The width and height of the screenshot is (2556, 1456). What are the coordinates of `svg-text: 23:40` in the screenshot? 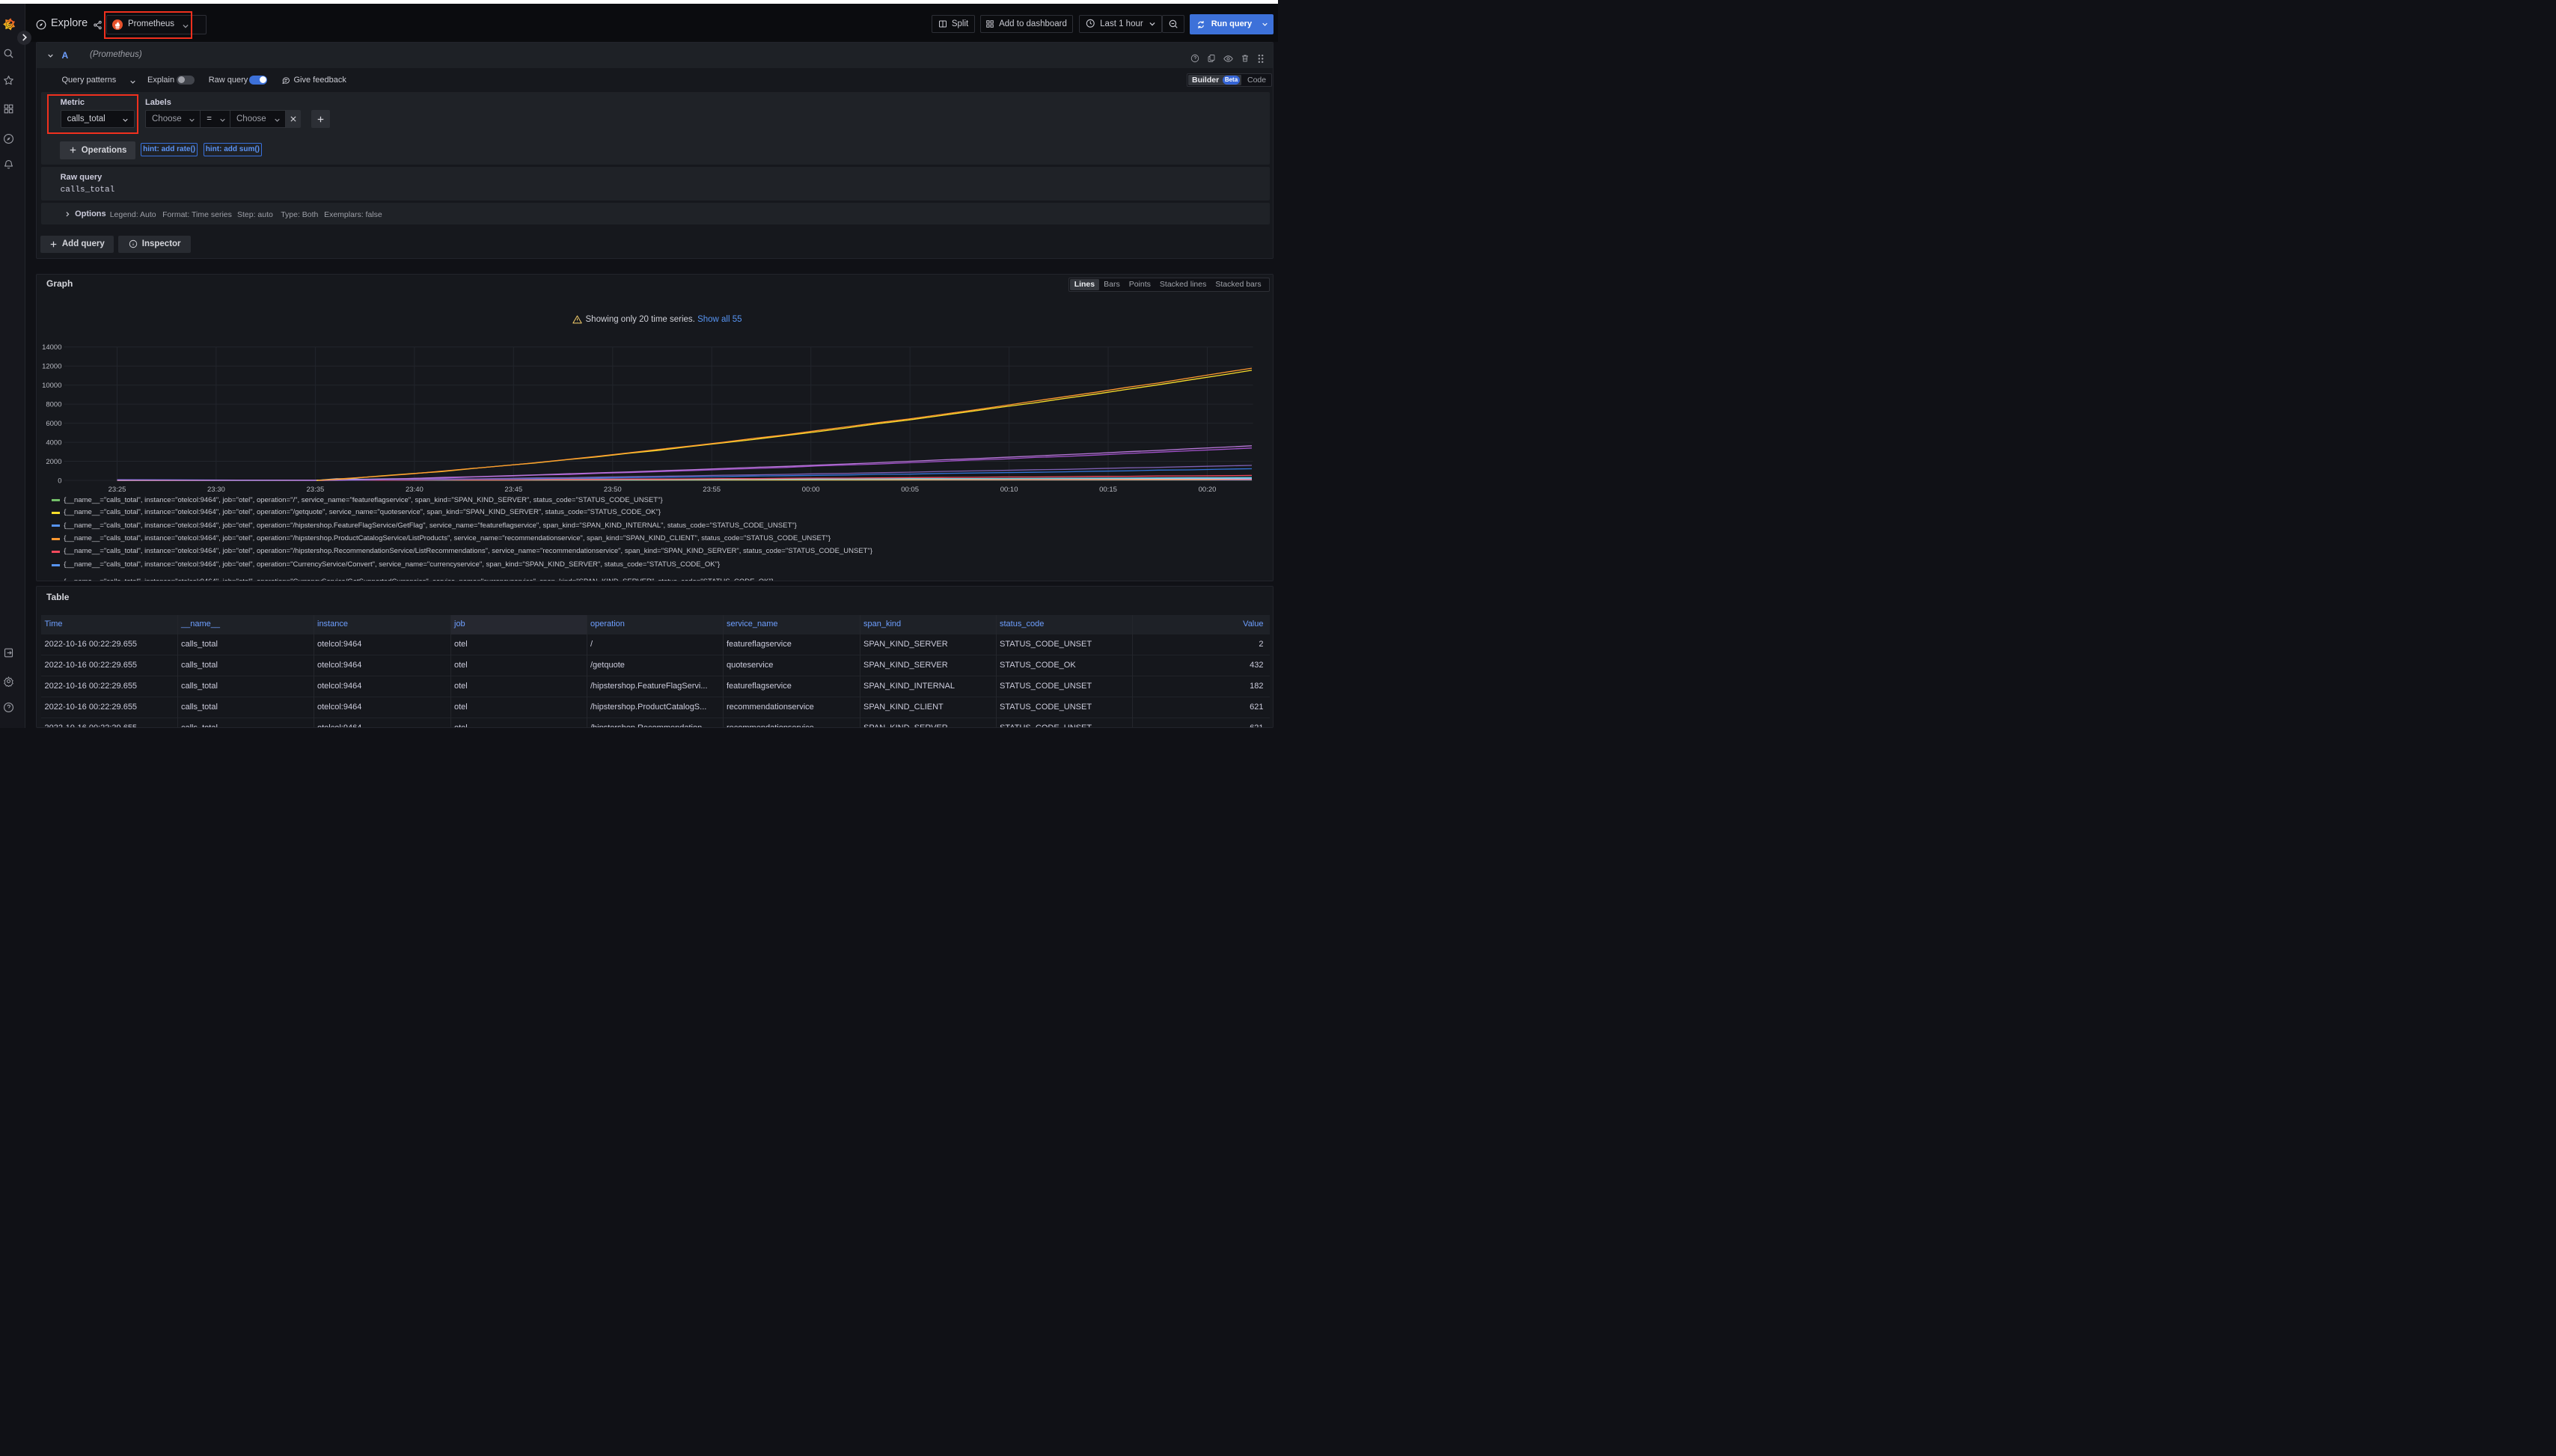 It's located at (415, 490).